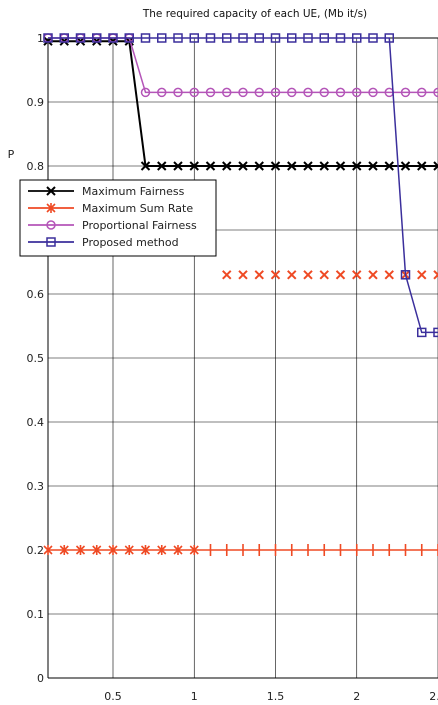 Image resolution: width=438 pixels, height=705 pixels. What do you see at coordinates (36, 422) in the screenshot?
I see `y-tick-label: 0.4` at bounding box center [36, 422].